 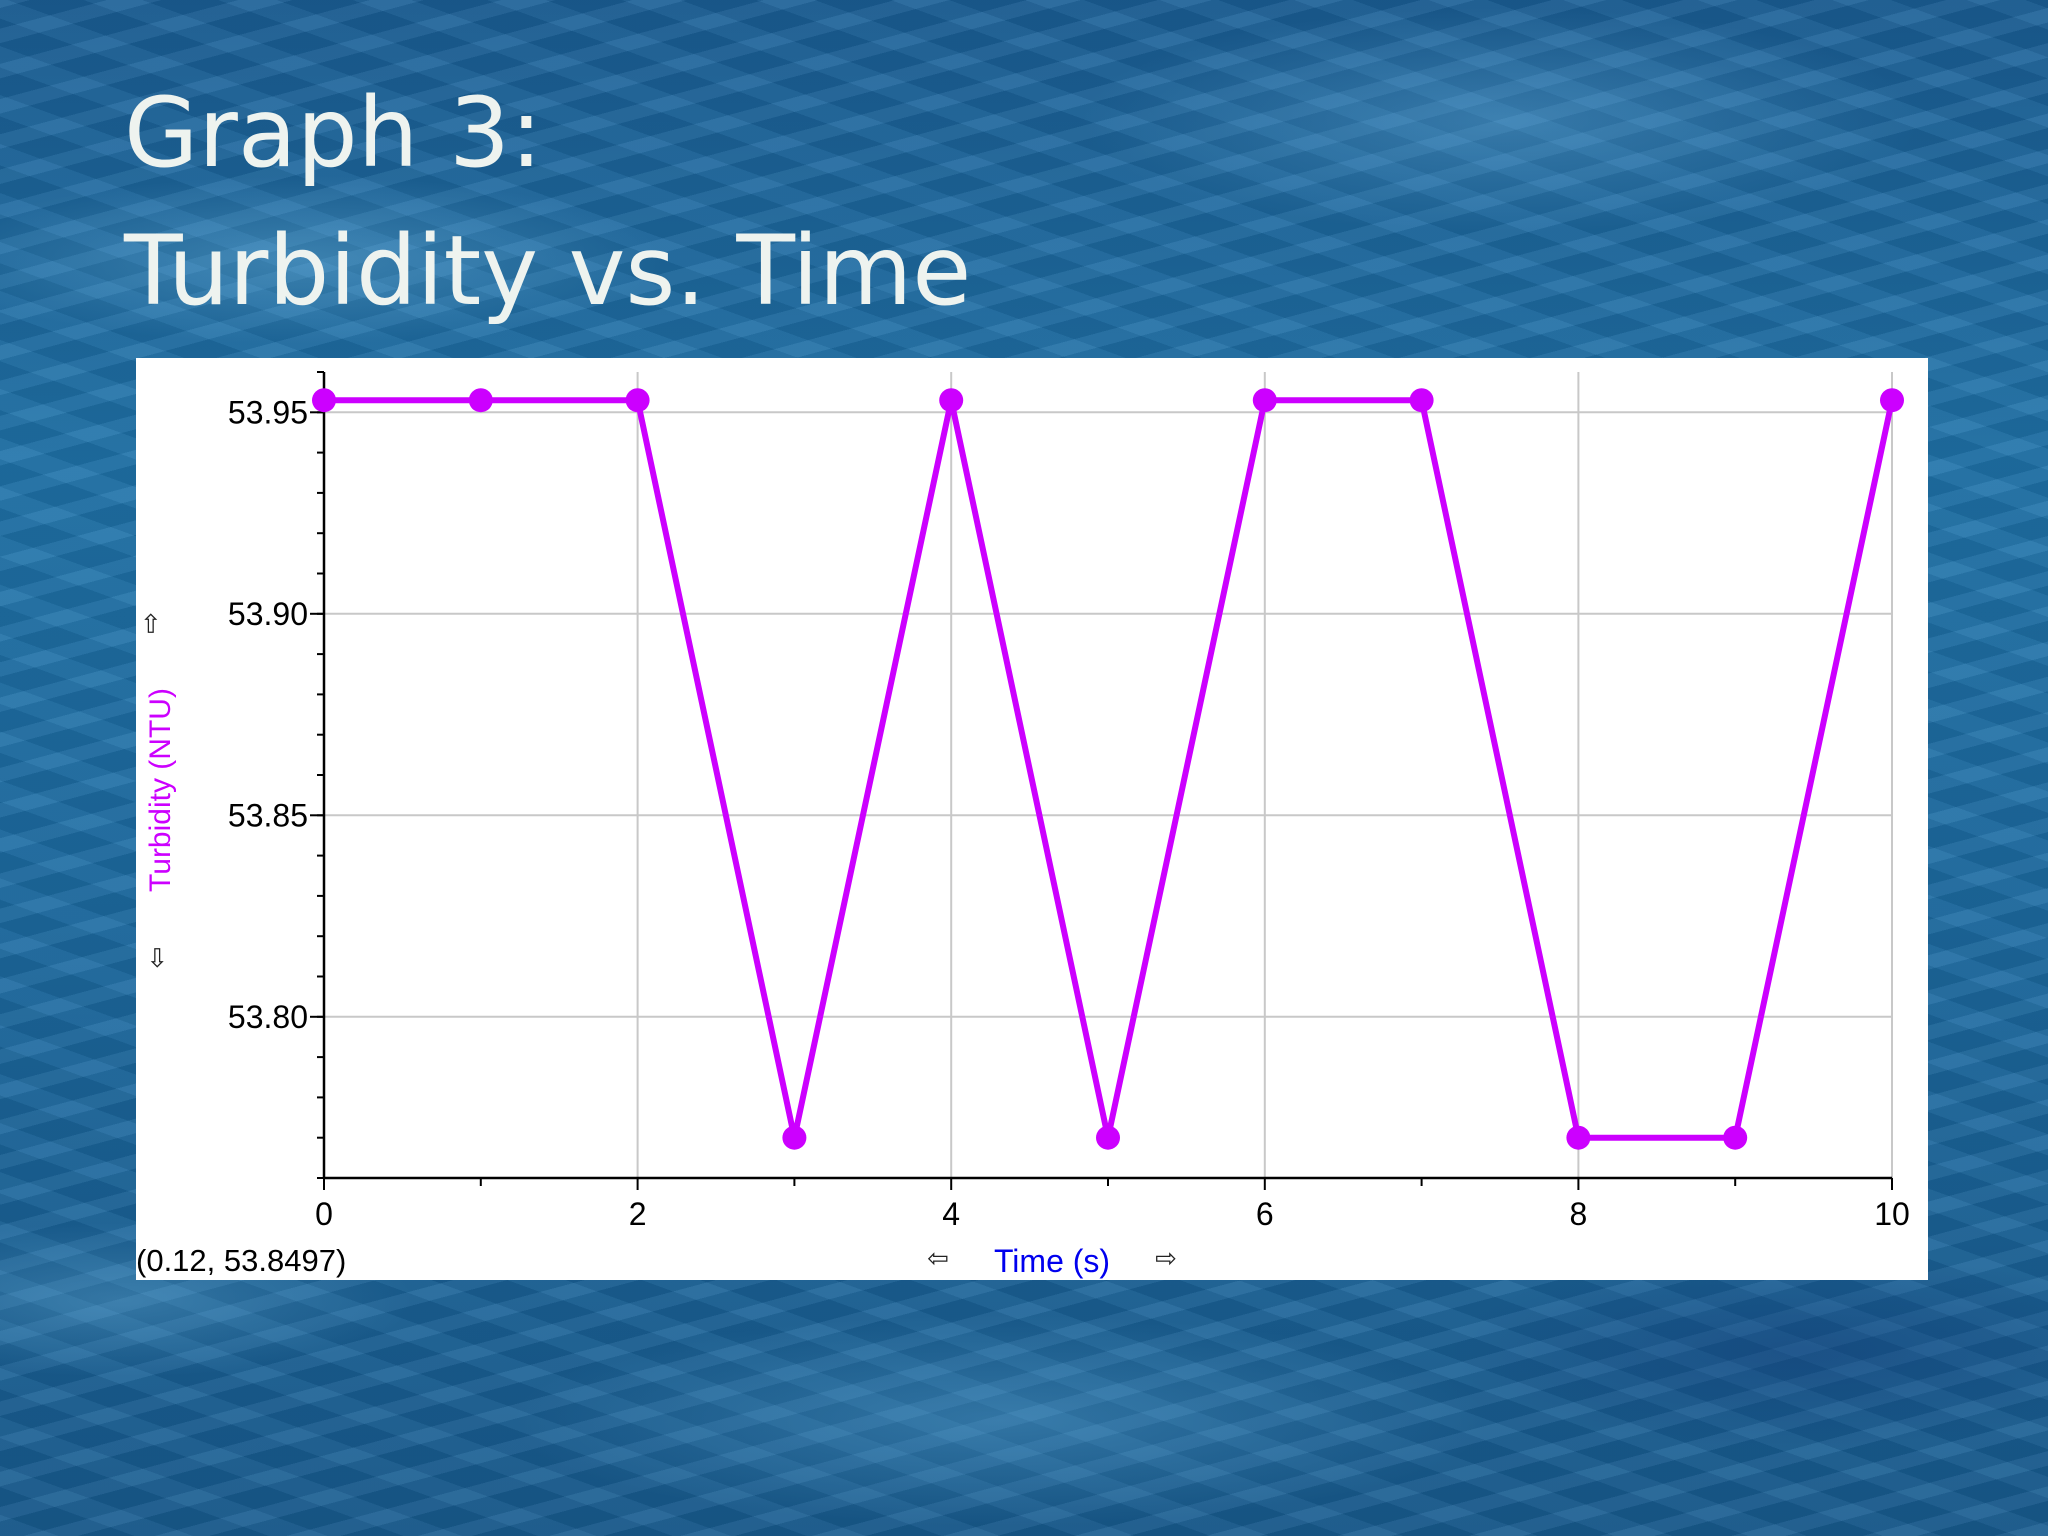 What do you see at coordinates (1052, 1261) in the screenshot?
I see `x-axis-label: Time (s)` at bounding box center [1052, 1261].